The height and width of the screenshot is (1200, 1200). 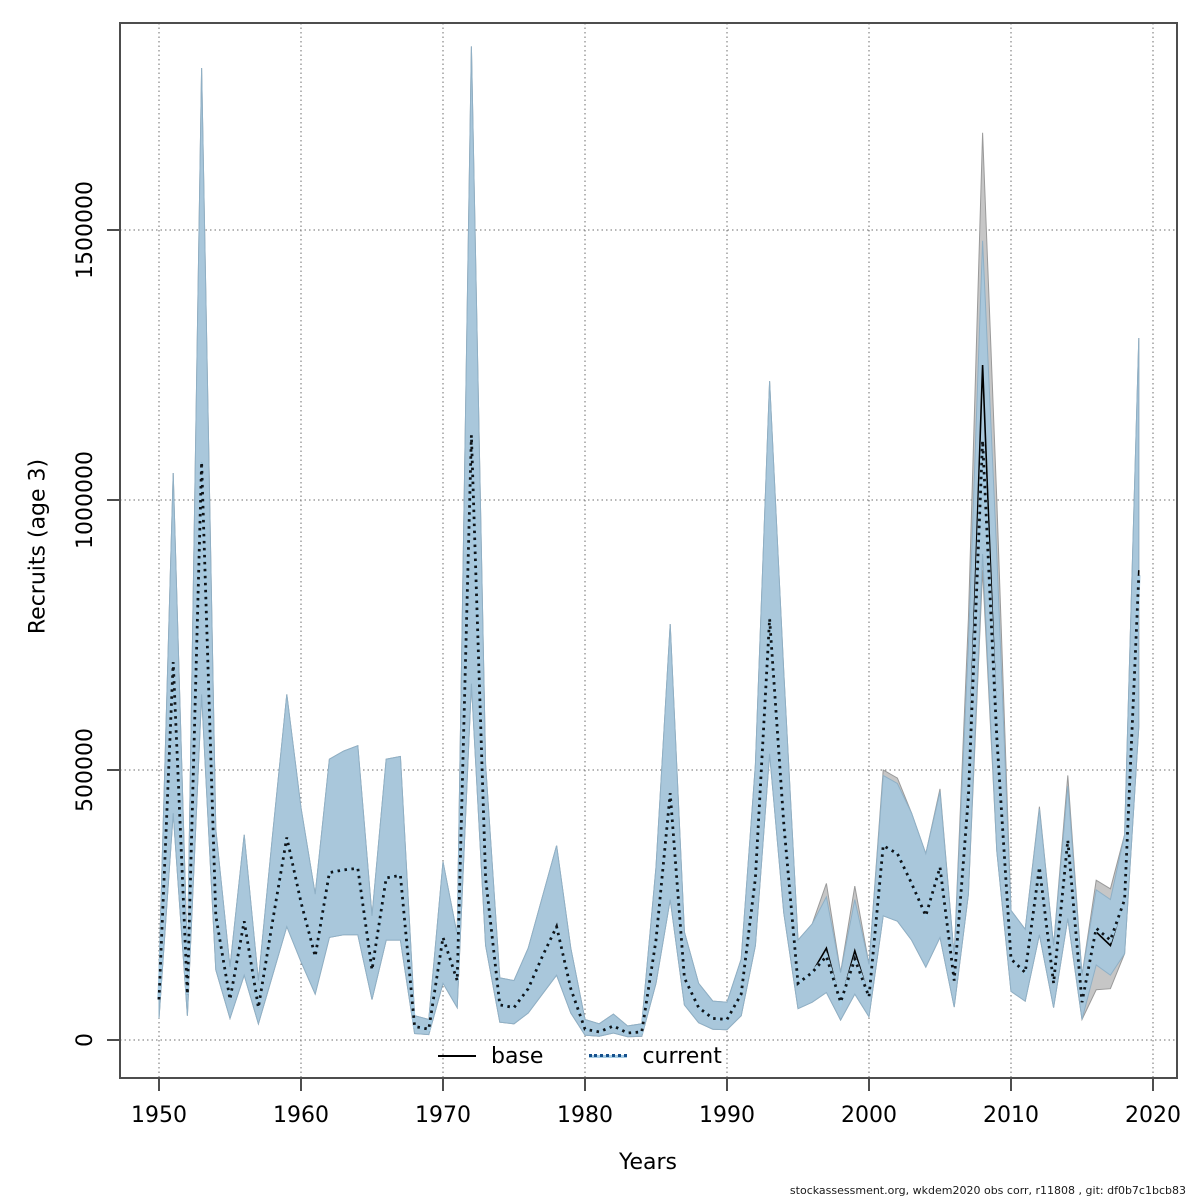 I want to click on y-axis-label: Recruits (age 3), so click(x=38, y=546).